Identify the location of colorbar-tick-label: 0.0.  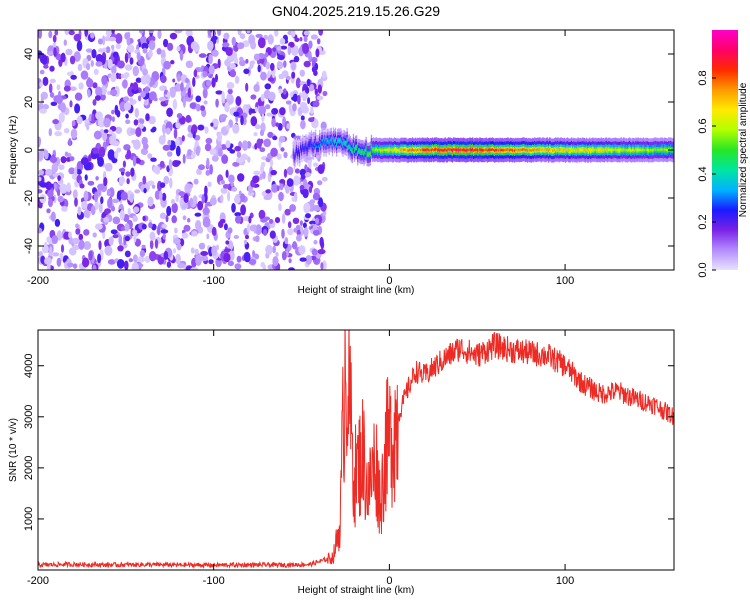
(703, 269).